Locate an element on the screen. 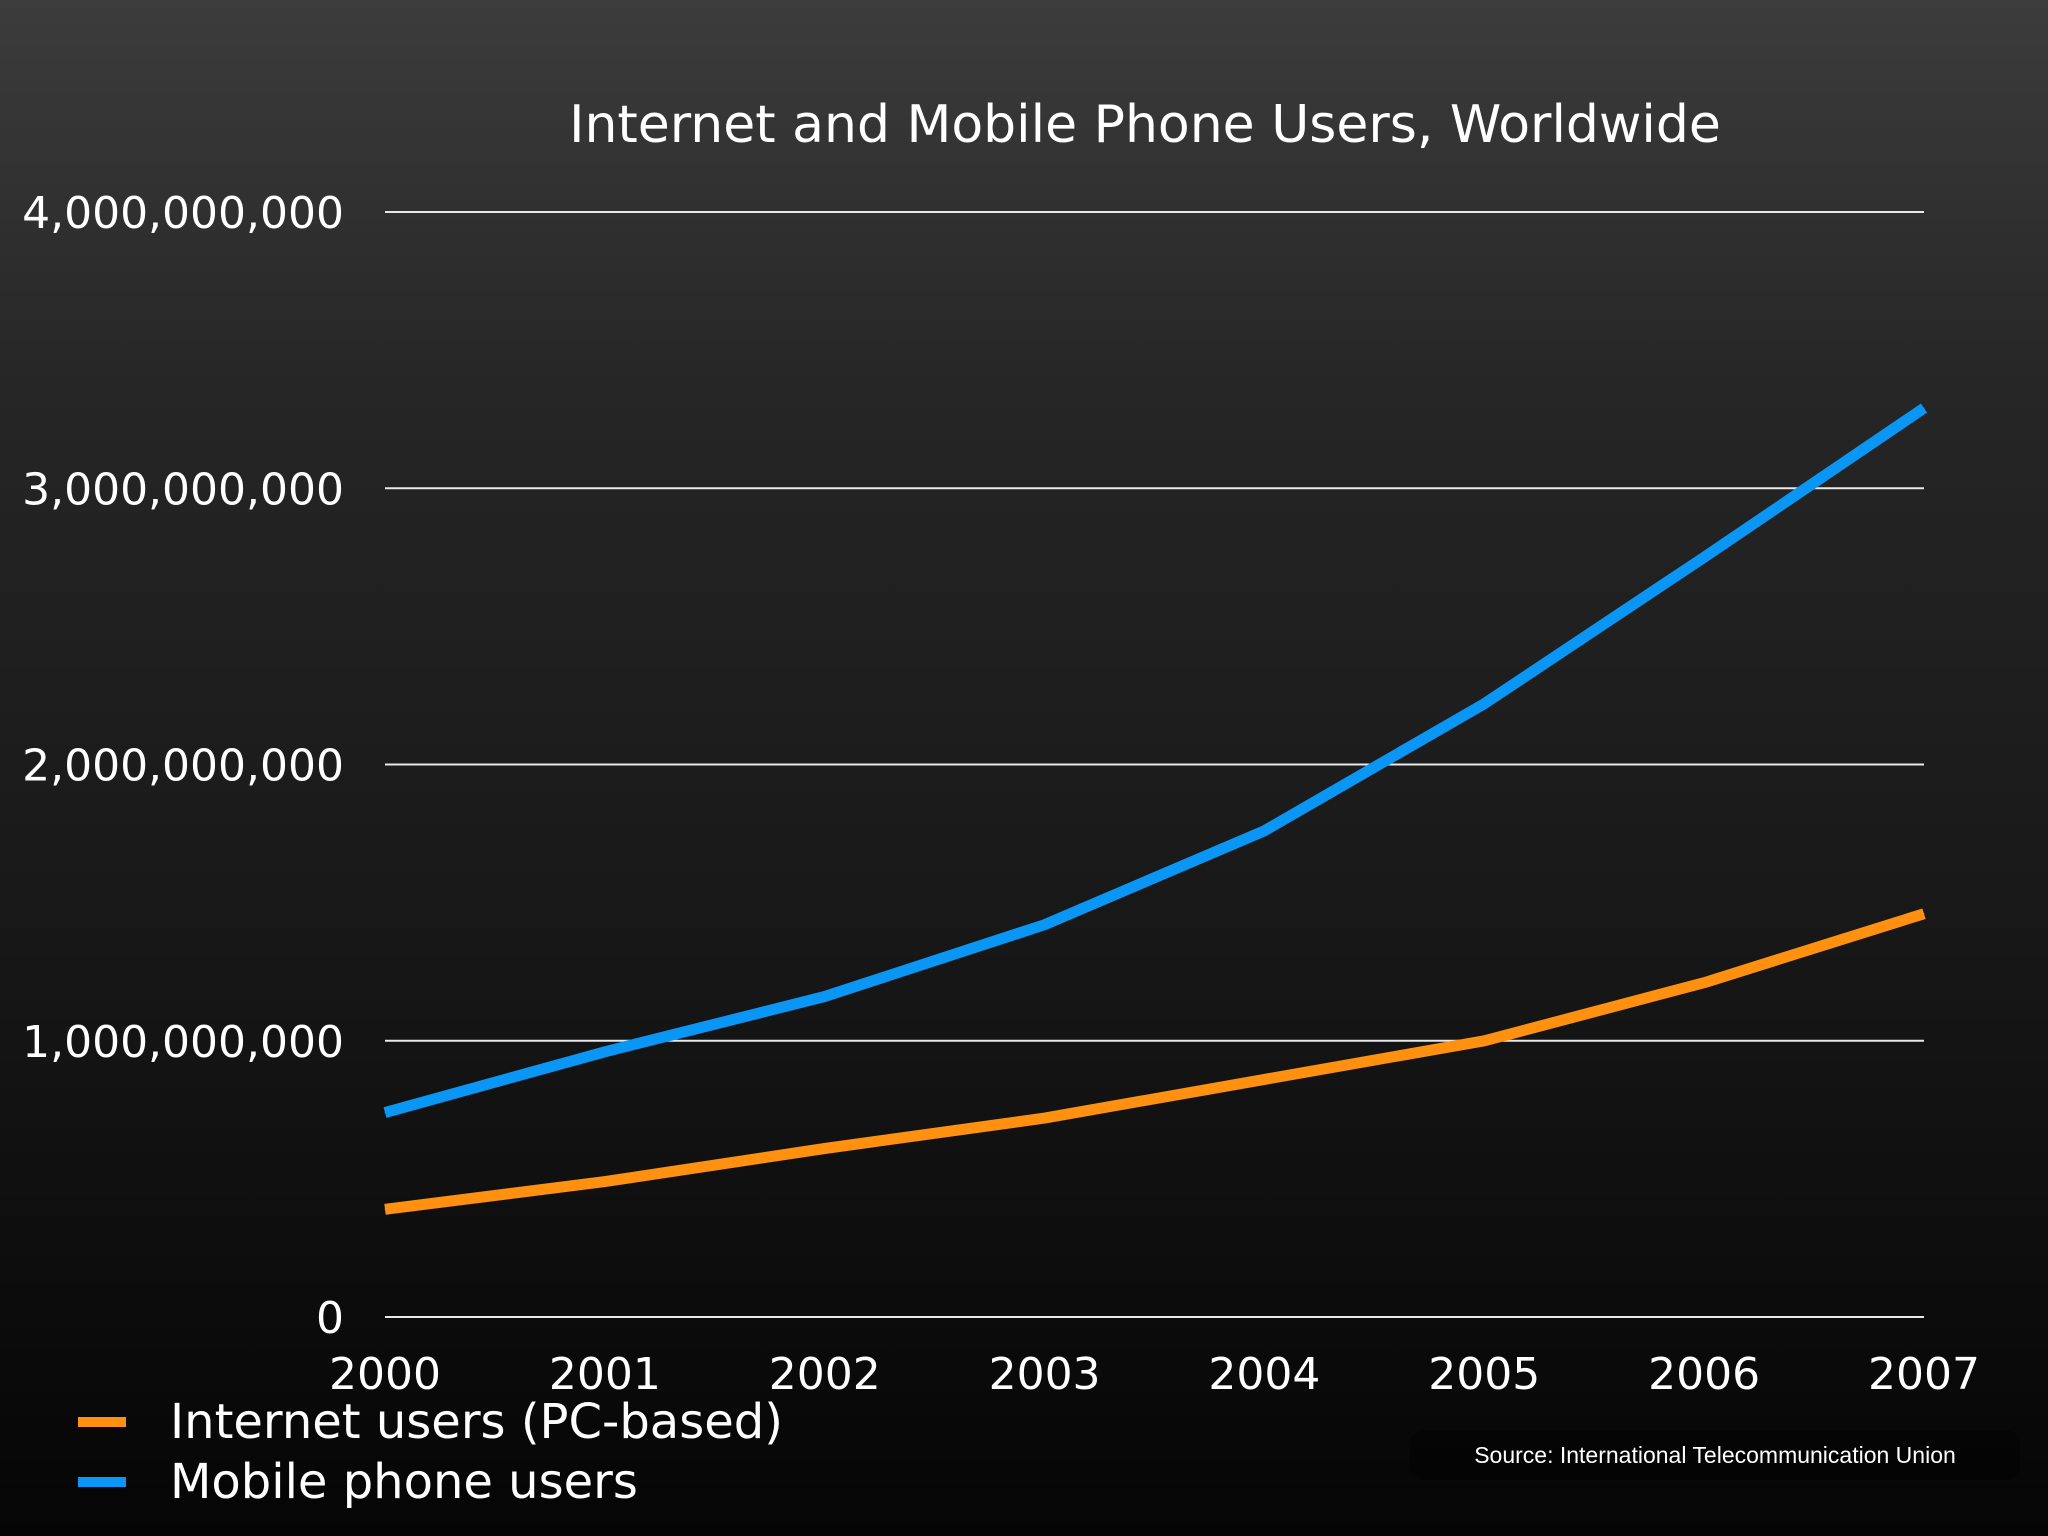 This screenshot has height=1536, width=2048. y-tick-label-0: 0 is located at coordinates (330, 1318).